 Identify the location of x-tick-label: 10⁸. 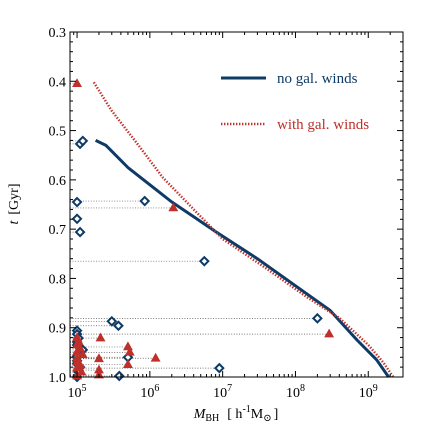
(295, 392).